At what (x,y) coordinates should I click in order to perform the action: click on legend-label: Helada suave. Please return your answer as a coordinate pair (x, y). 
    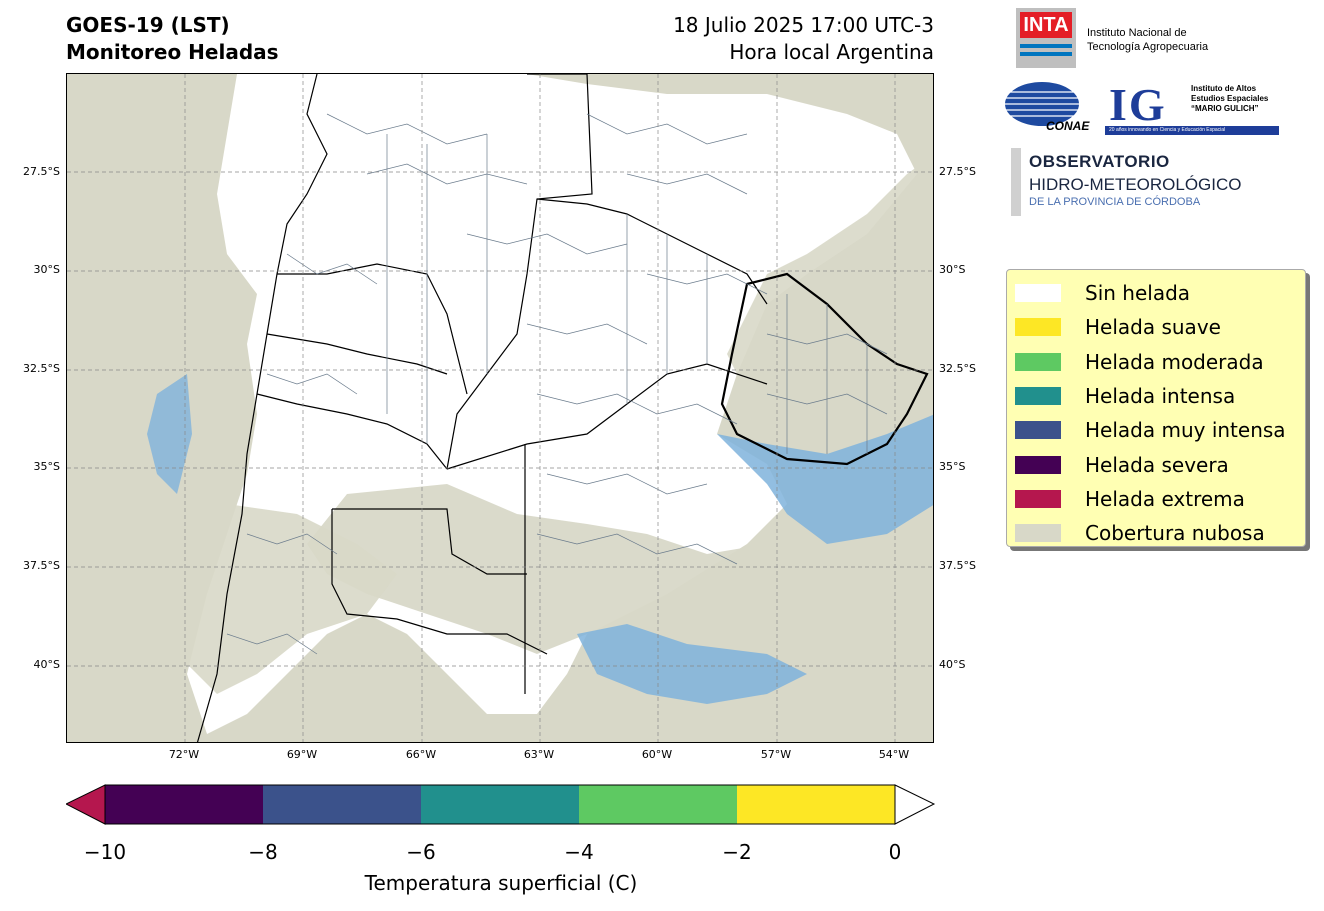
    Looking at the image, I should click on (1153, 327).